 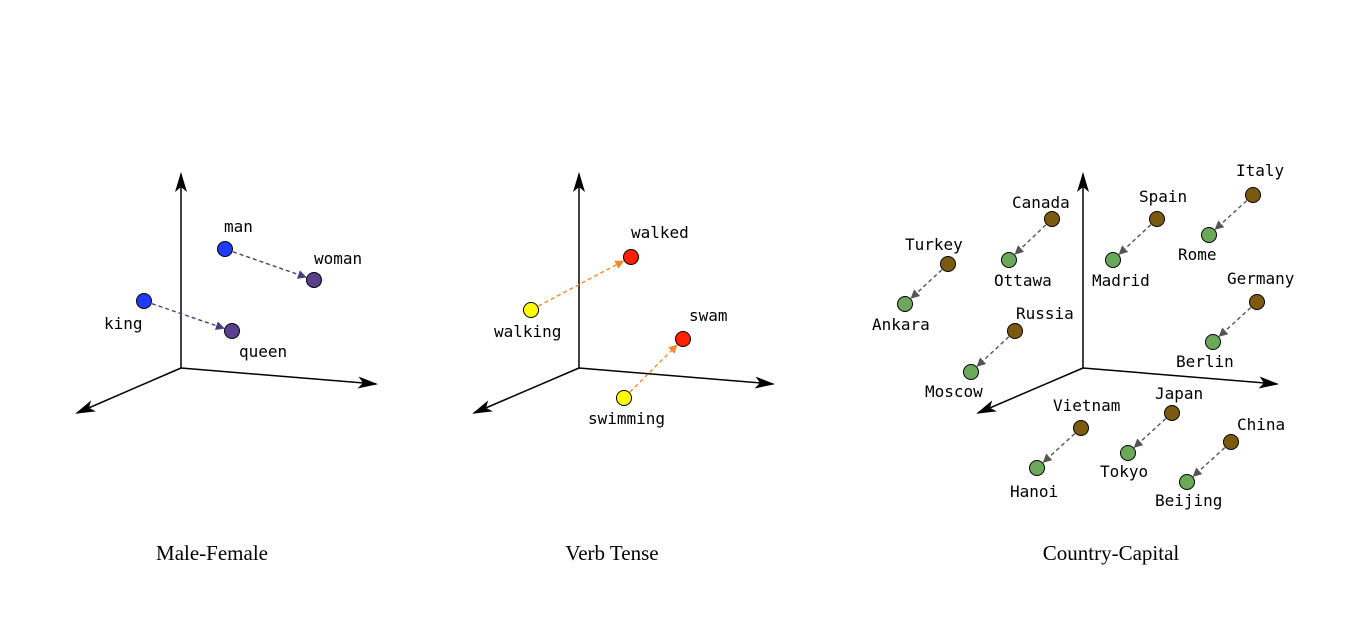 I want to click on point-moscow, so click(x=971, y=372).